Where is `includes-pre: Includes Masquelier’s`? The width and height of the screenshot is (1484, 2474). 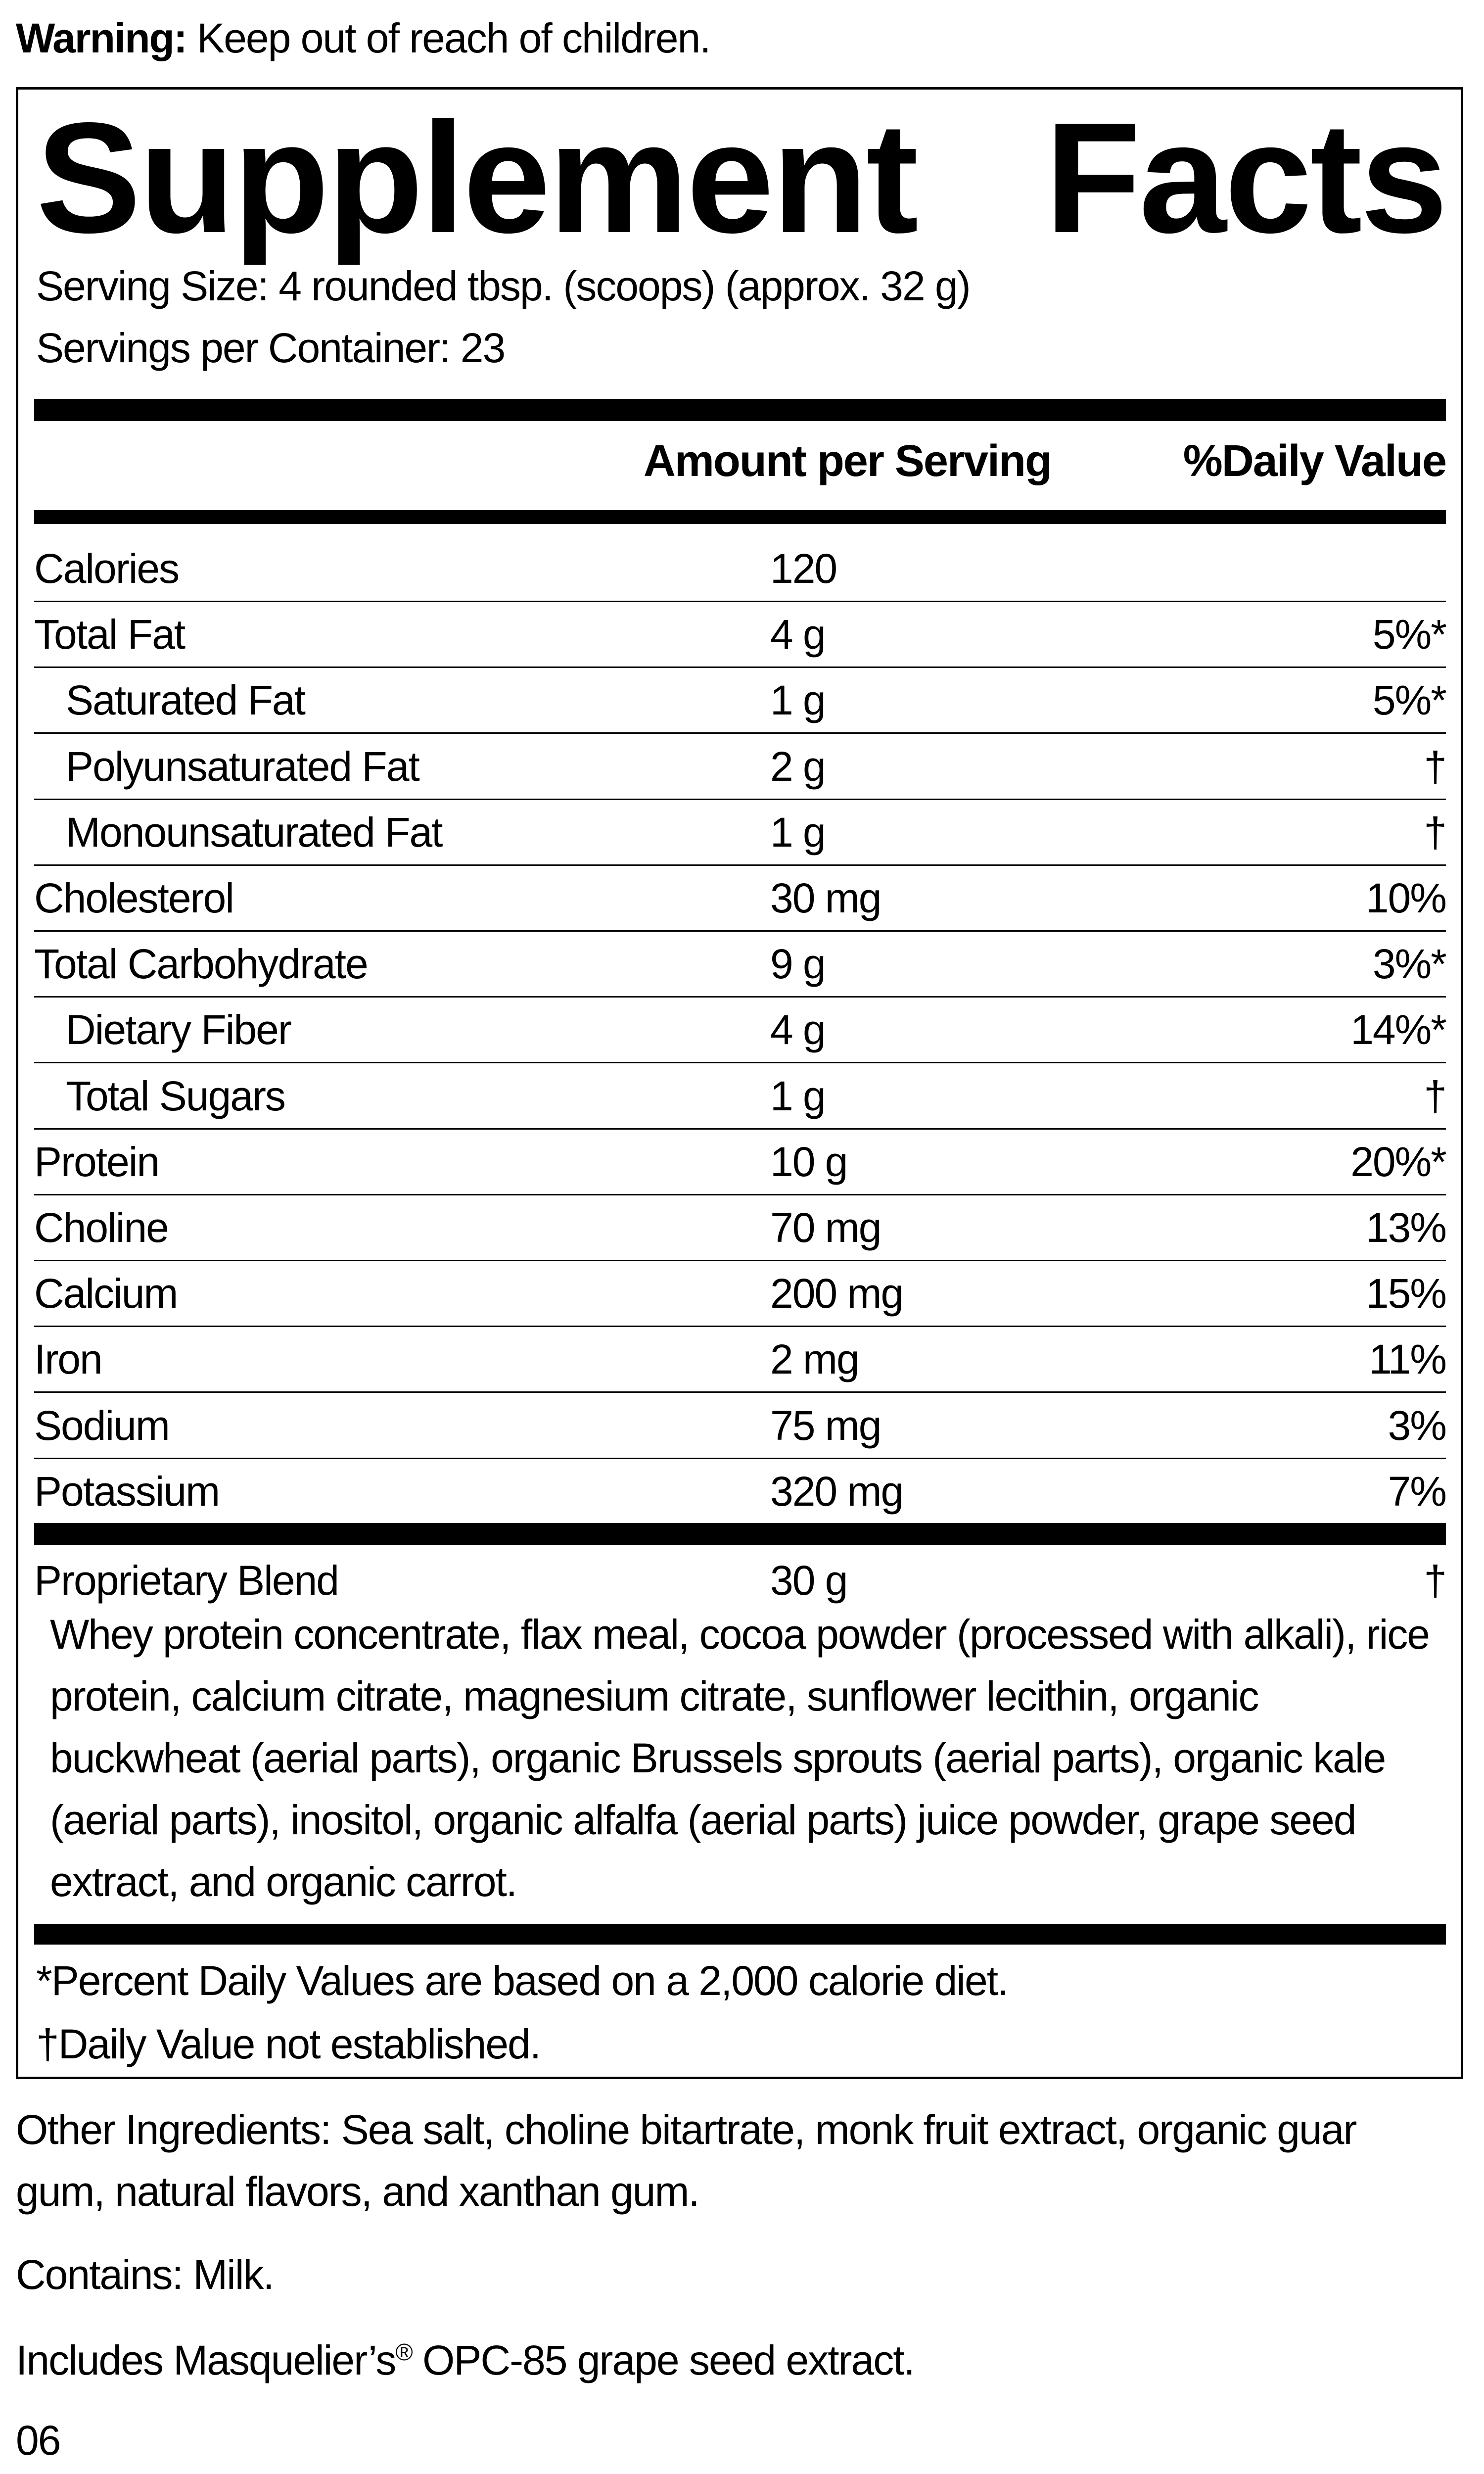 includes-pre: Includes Masquelier’s is located at coordinates (206, 2360).